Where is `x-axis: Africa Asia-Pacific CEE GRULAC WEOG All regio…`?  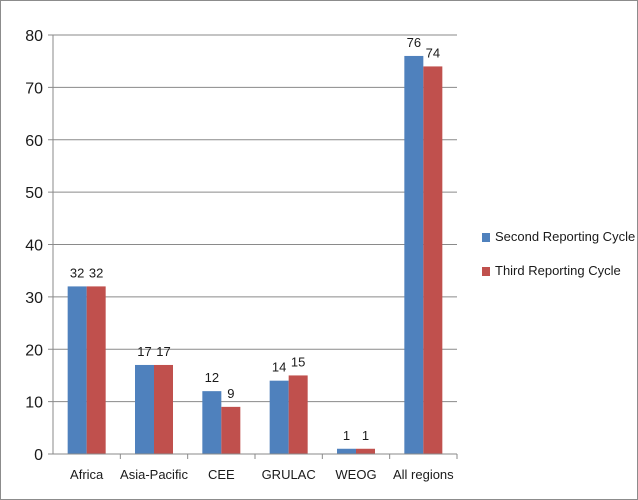
x-axis: Africa Asia-Pacific CEE GRULAC WEOG All regio… is located at coordinates (255, 467).